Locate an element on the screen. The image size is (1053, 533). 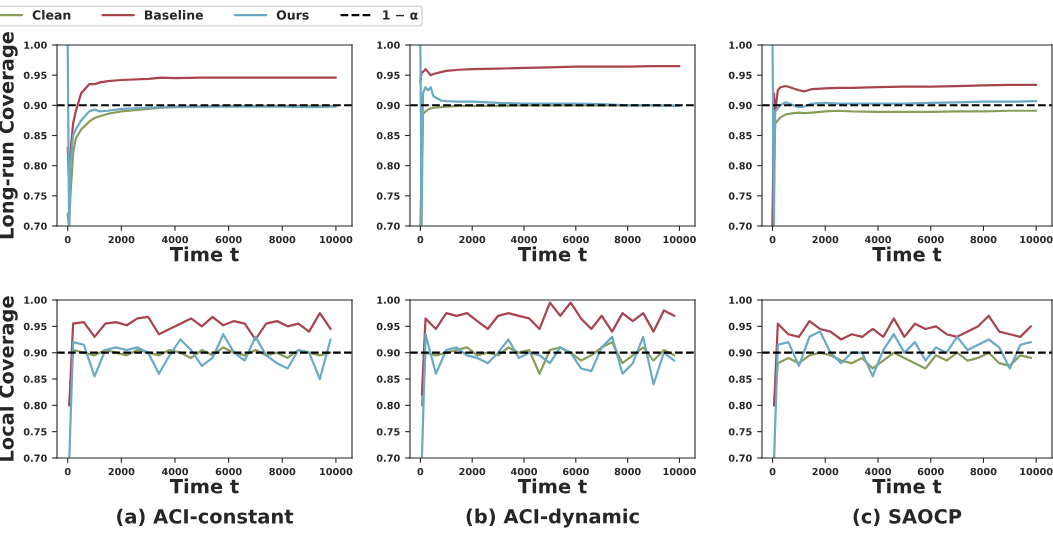
y-axis-title: Long-run Coverage is located at coordinates (9, 135).